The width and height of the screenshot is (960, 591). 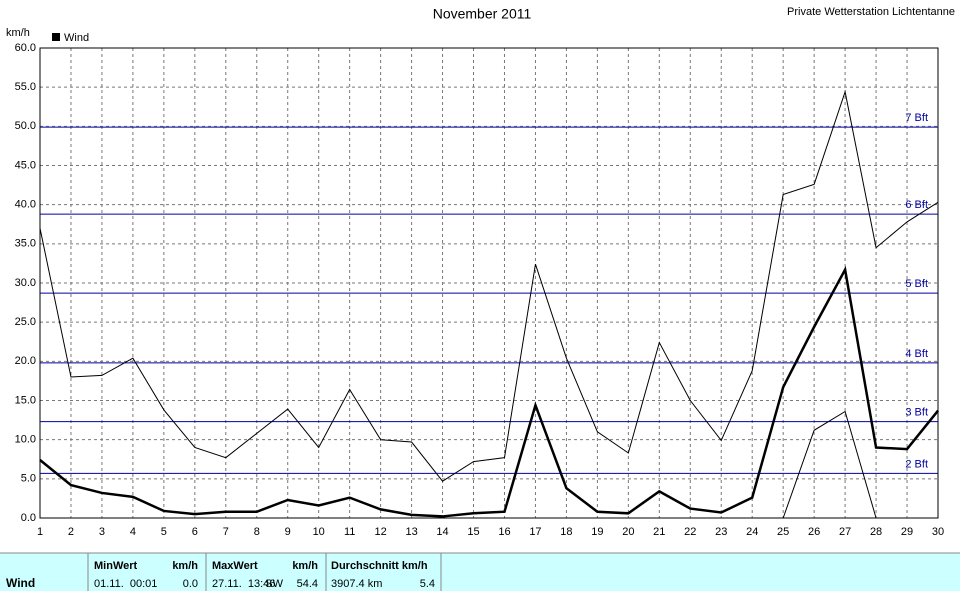 I want to click on y-tick-label: 60.0, so click(x=25, y=48).